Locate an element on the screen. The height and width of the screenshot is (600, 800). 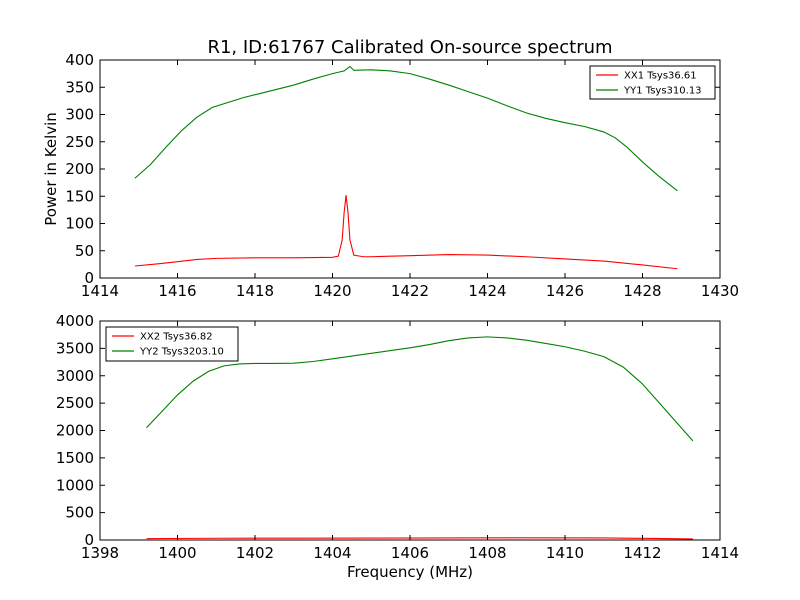
series-line-yy2 is located at coordinates (420, 389).